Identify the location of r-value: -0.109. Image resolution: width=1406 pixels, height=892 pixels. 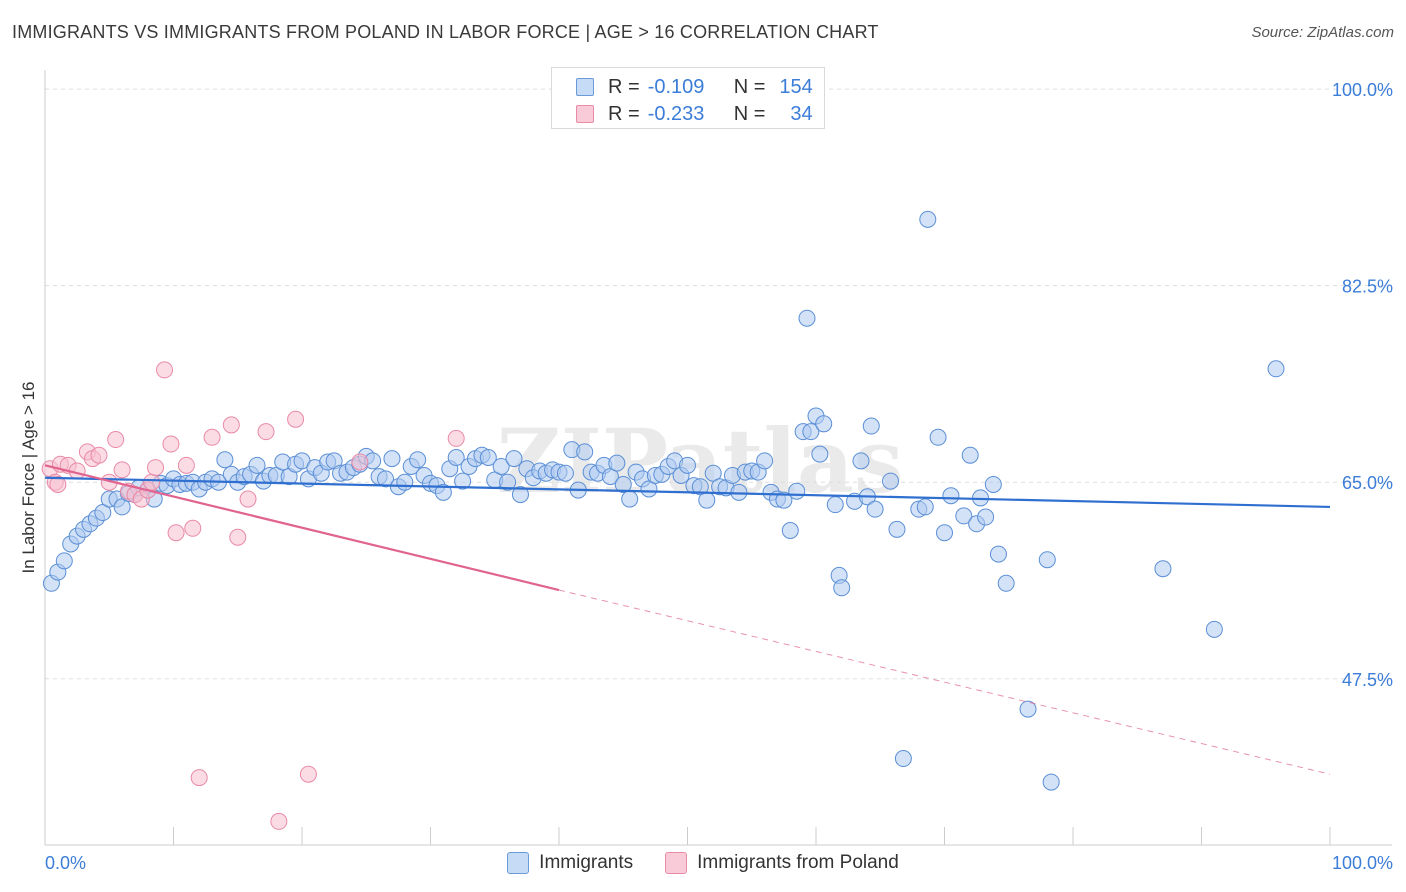
(676, 86).